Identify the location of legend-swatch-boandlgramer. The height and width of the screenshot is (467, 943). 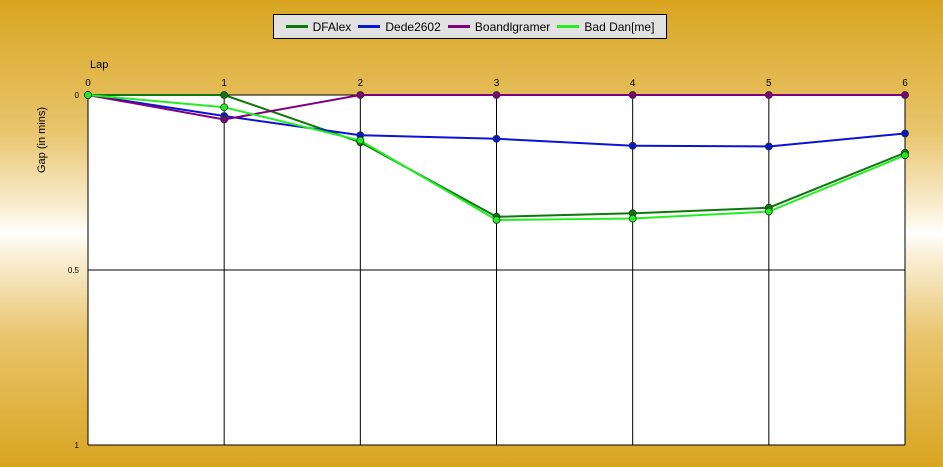
(458, 26).